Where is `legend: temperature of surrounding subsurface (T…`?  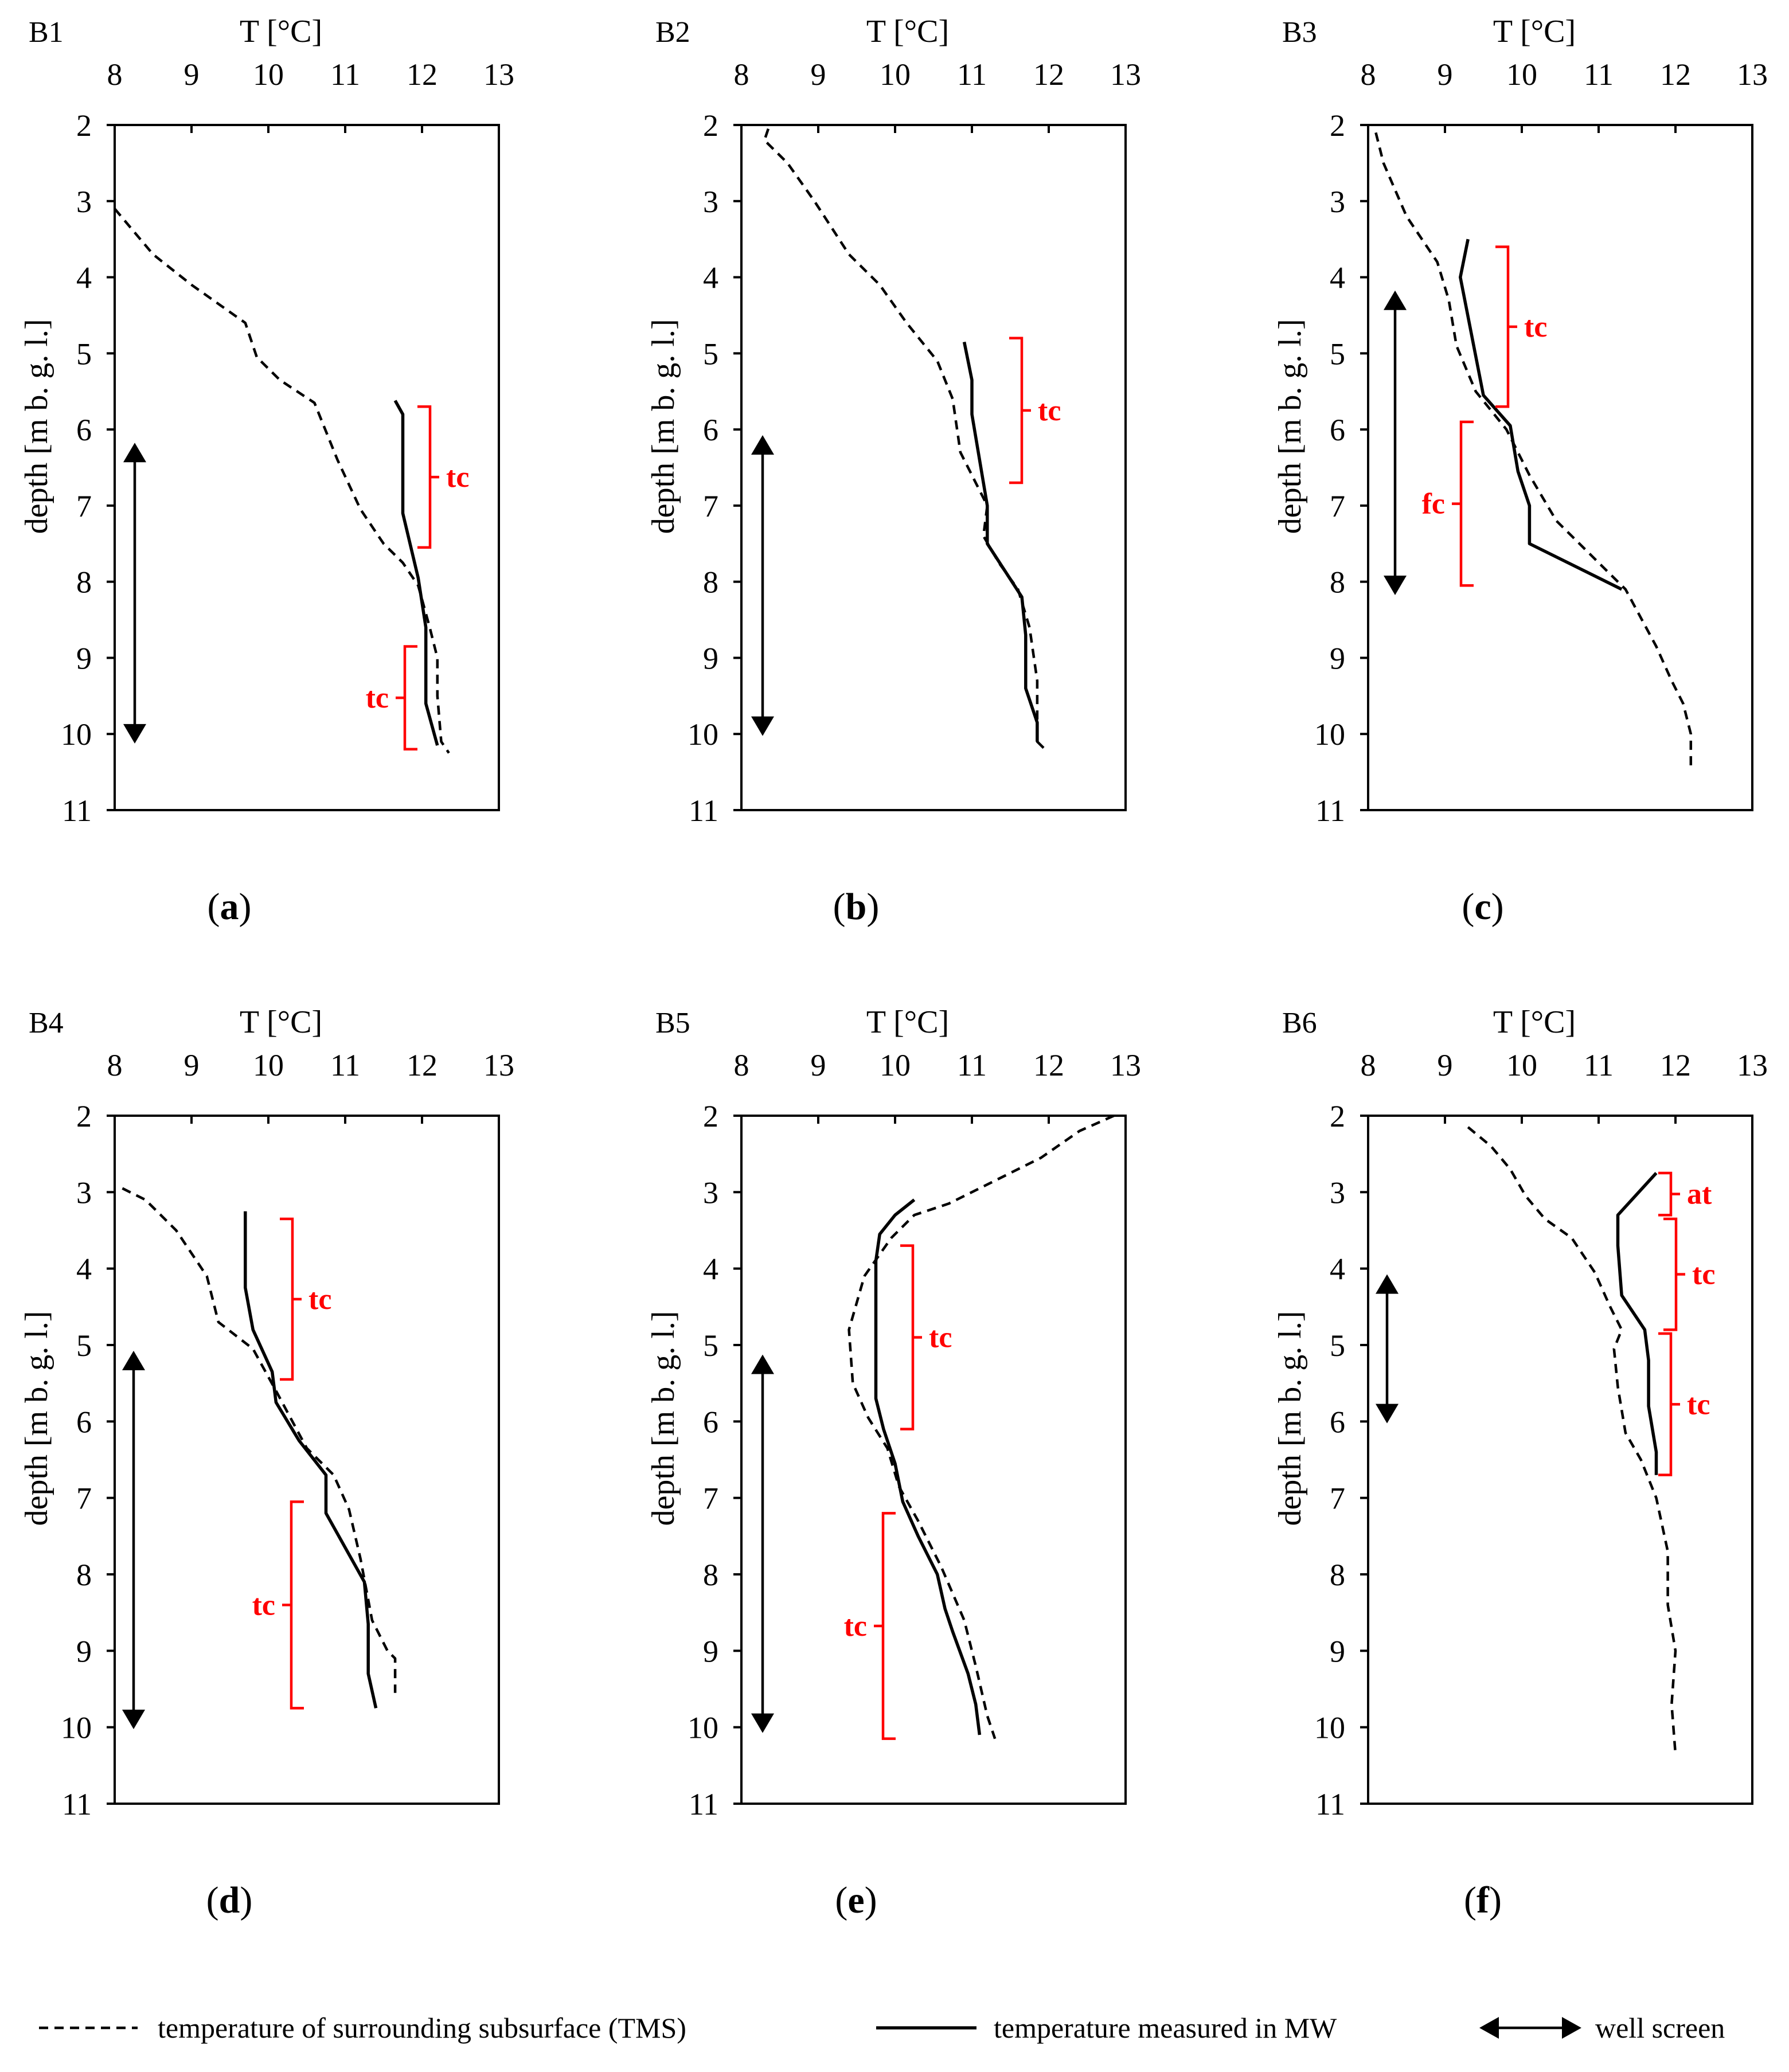 legend: temperature of surrounding subsurface (T… is located at coordinates (882, 2028).